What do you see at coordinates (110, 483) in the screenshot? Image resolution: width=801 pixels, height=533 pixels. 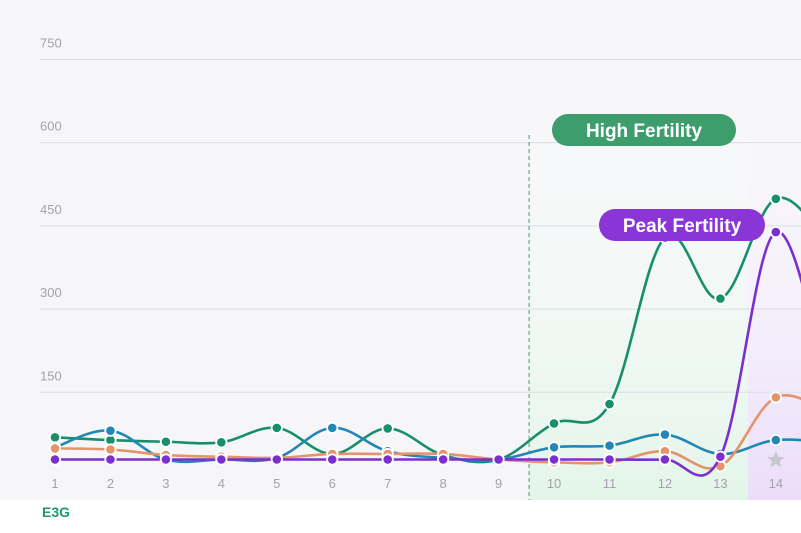 I see `x-tick-label: 2` at bounding box center [110, 483].